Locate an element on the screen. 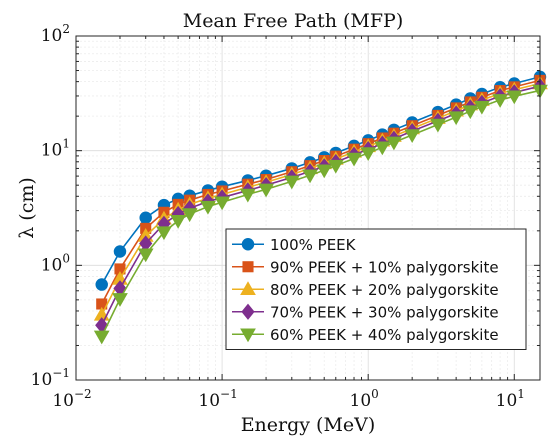  legend-item: 90% PEEK + 10% palygorskite is located at coordinates (365, 267).